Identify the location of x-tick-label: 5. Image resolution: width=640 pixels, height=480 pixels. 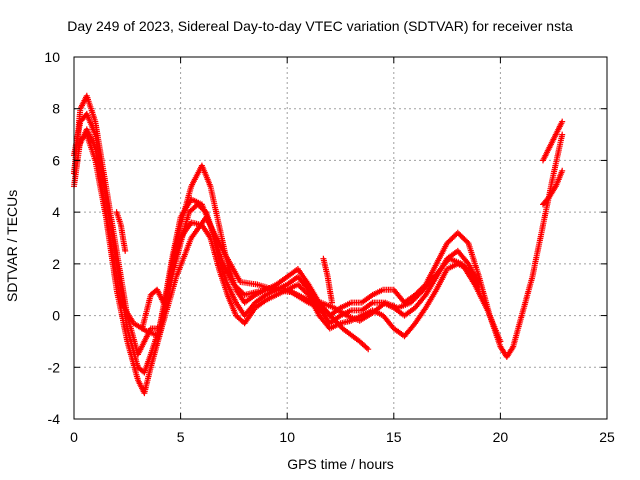
(181, 437).